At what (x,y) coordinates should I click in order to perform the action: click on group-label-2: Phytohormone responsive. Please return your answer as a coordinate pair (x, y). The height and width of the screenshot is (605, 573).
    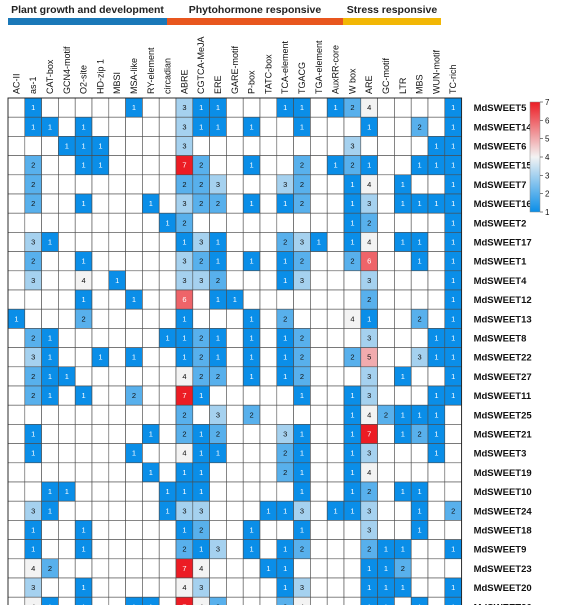
    Looking at the image, I should click on (255, 10).